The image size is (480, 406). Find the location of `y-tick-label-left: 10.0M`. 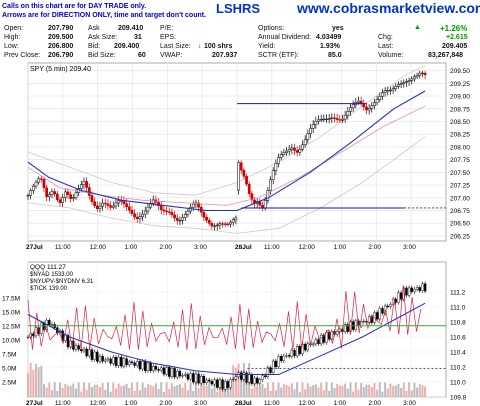

y-tick-label-left: 10.0M is located at coordinates (11, 341).